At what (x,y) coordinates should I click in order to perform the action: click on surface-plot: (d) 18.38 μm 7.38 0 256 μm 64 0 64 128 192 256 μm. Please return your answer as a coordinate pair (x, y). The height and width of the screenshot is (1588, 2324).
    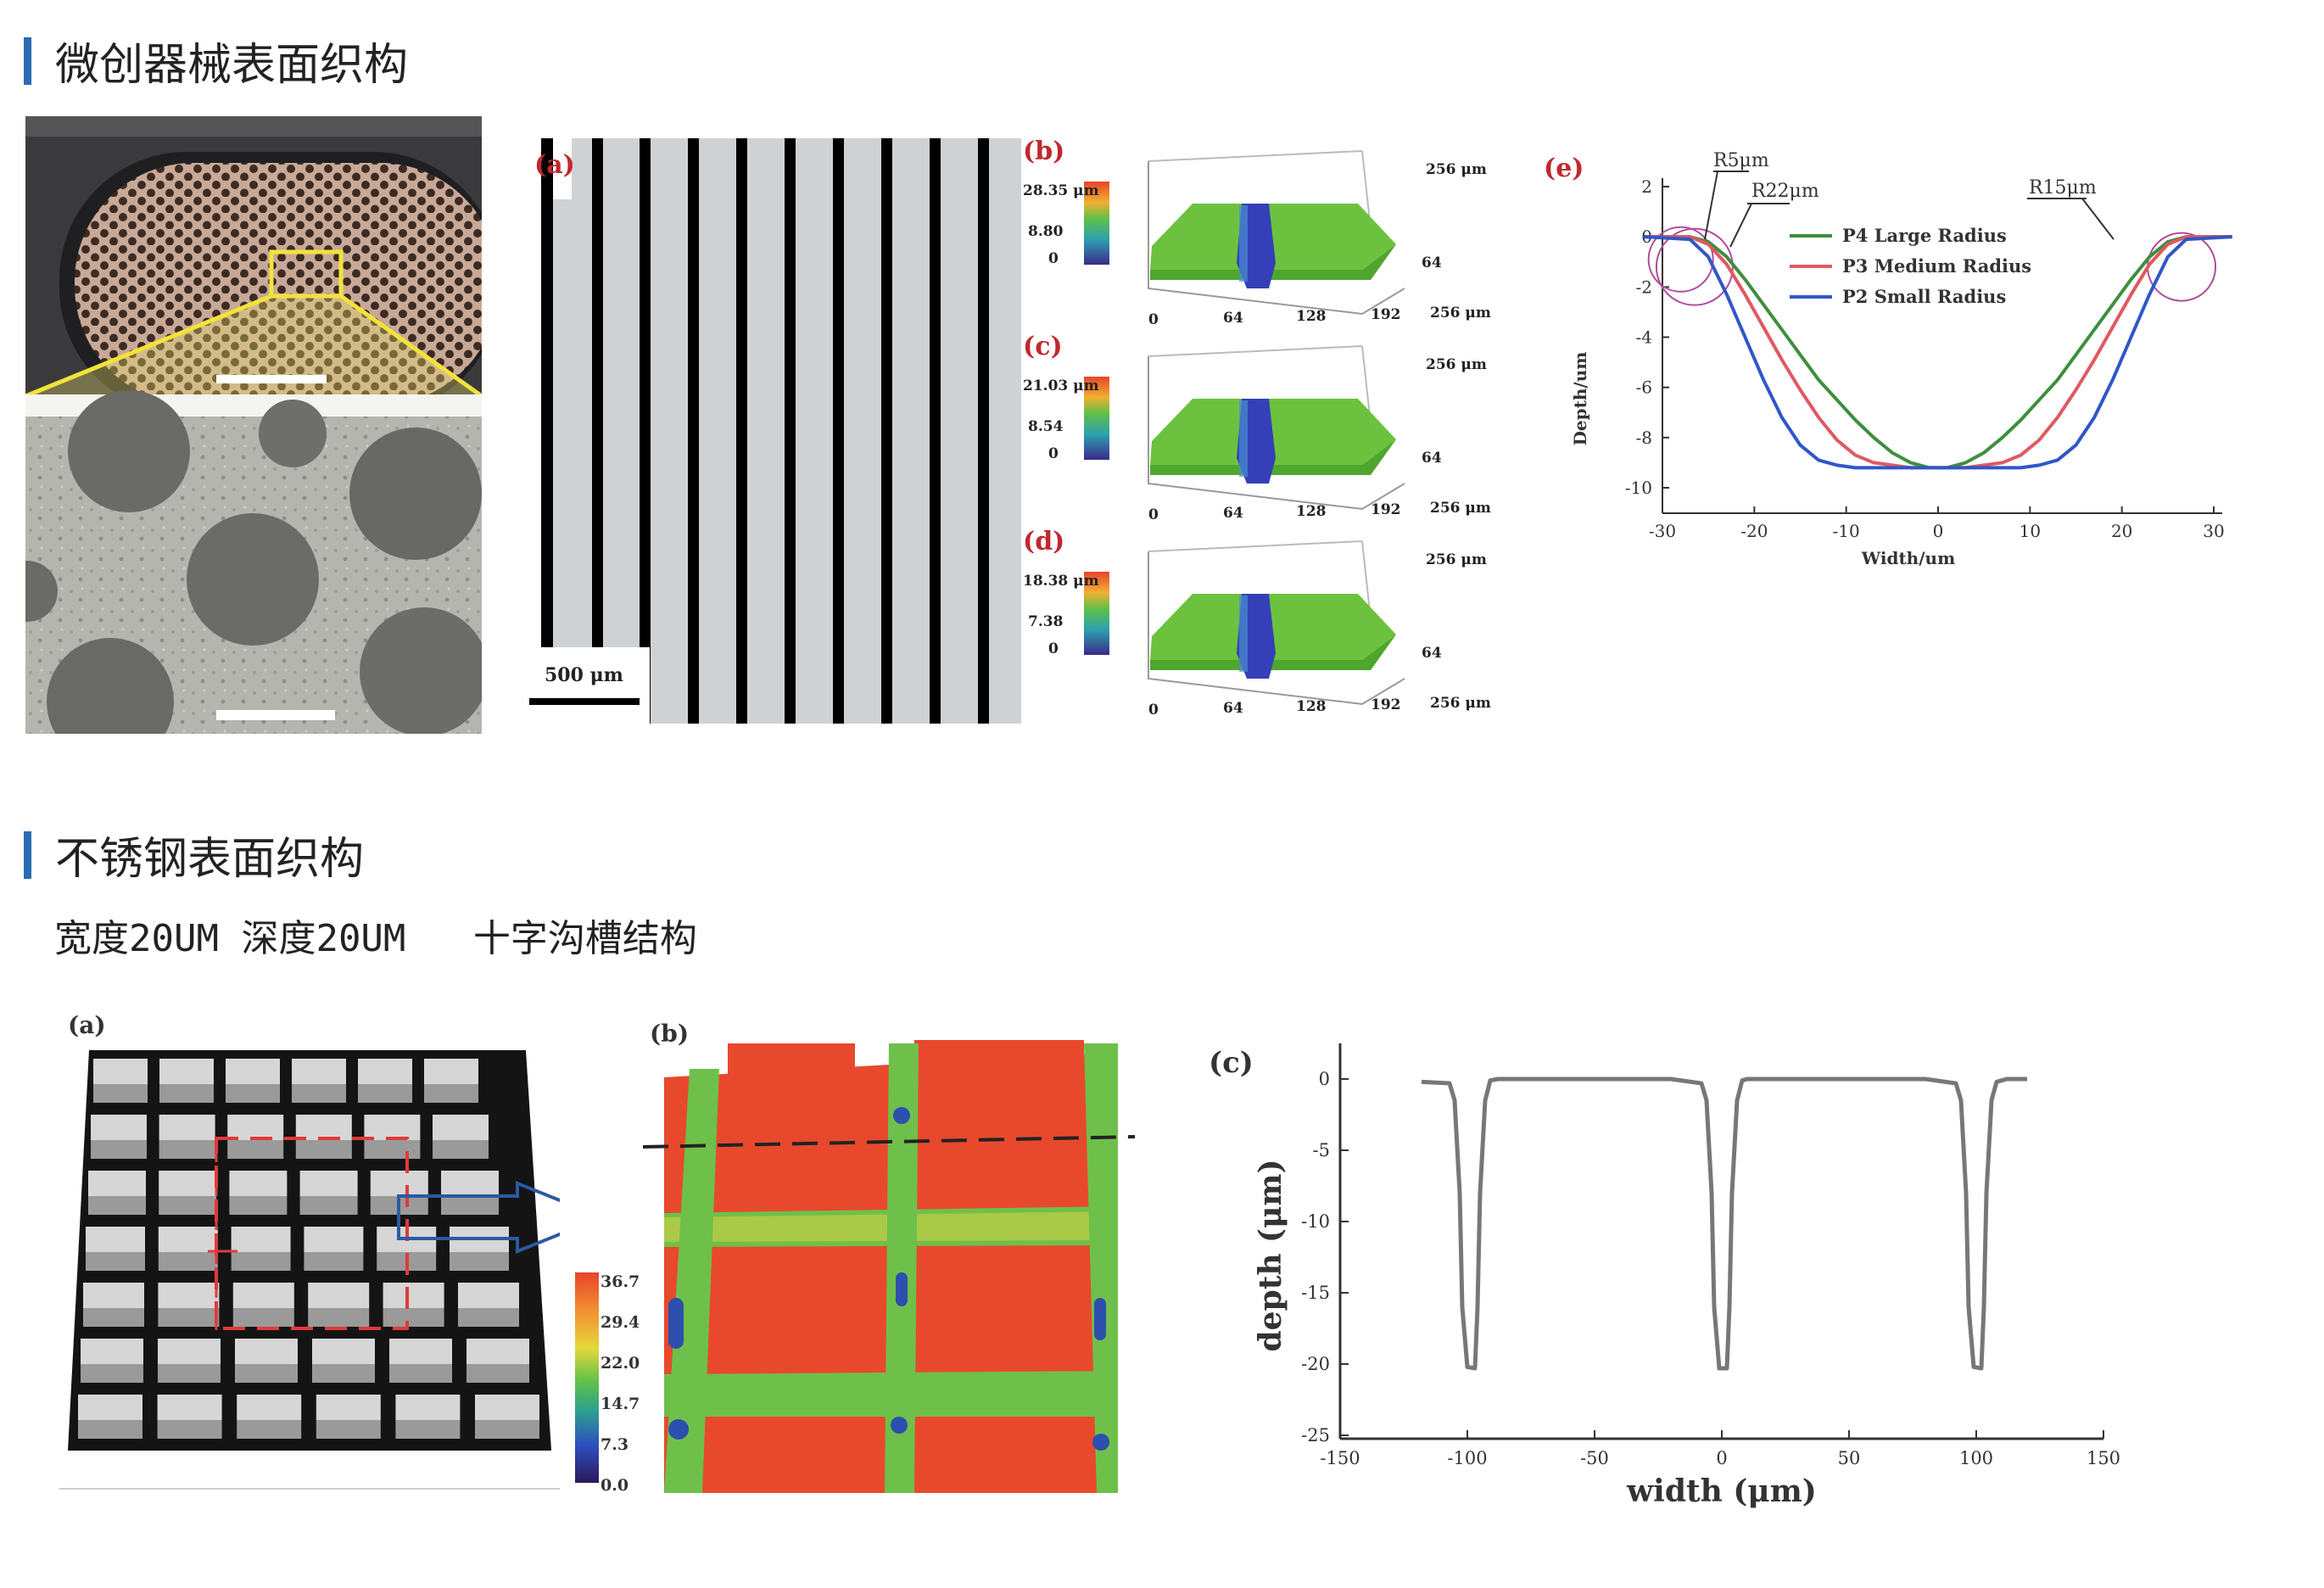
    Looking at the image, I should click on (1257, 623).